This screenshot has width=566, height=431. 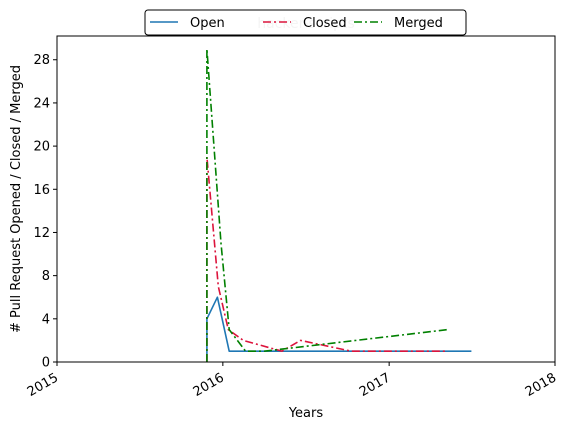 What do you see at coordinates (41, 233) in the screenshot?
I see `y-tick-label: 12` at bounding box center [41, 233].